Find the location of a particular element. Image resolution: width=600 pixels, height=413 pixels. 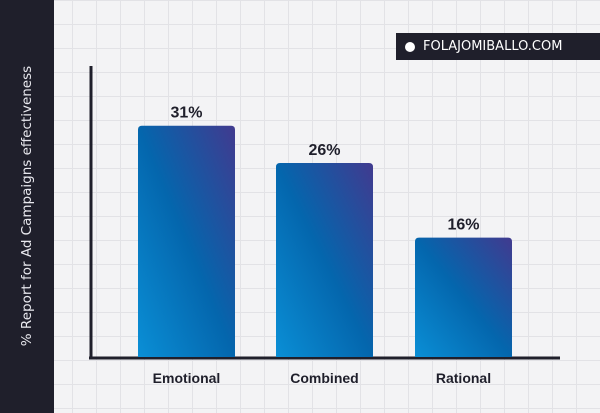

x-tick-label: Rational is located at coordinates (463, 378).